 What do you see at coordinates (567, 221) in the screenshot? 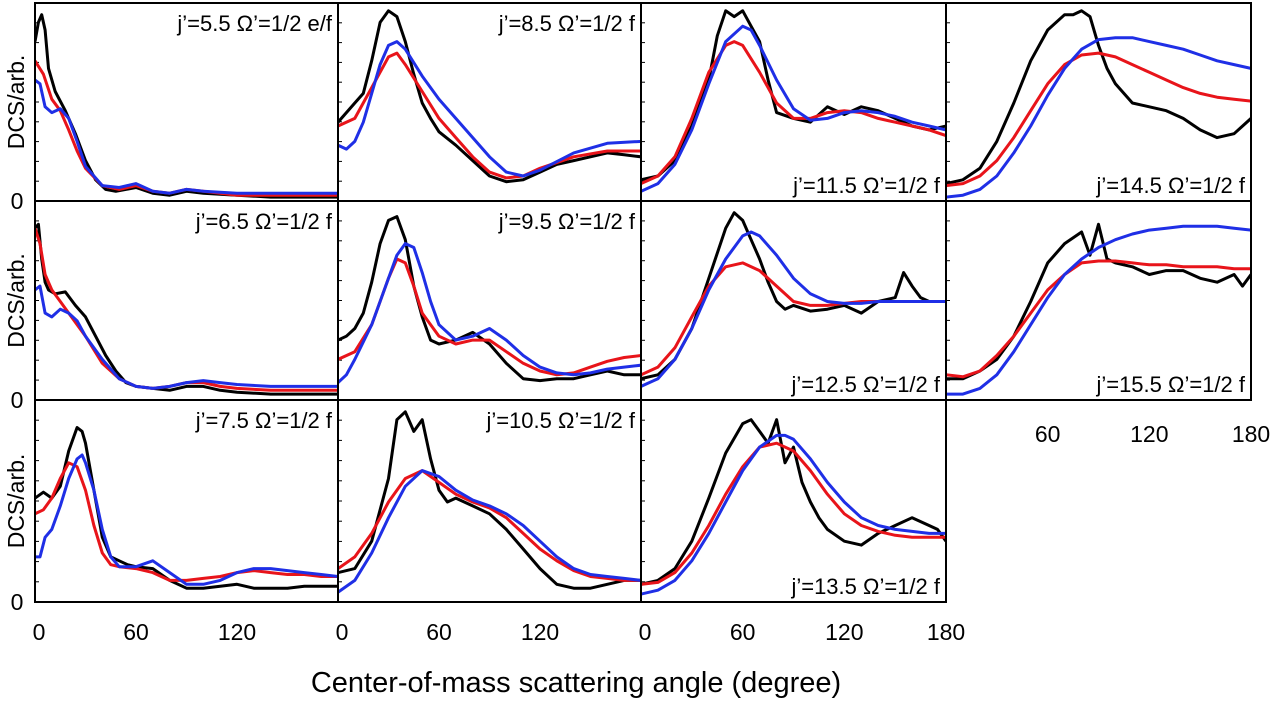
I see `panel-label: j’=9.5 Ω’=1/2 f` at bounding box center [567, 221].